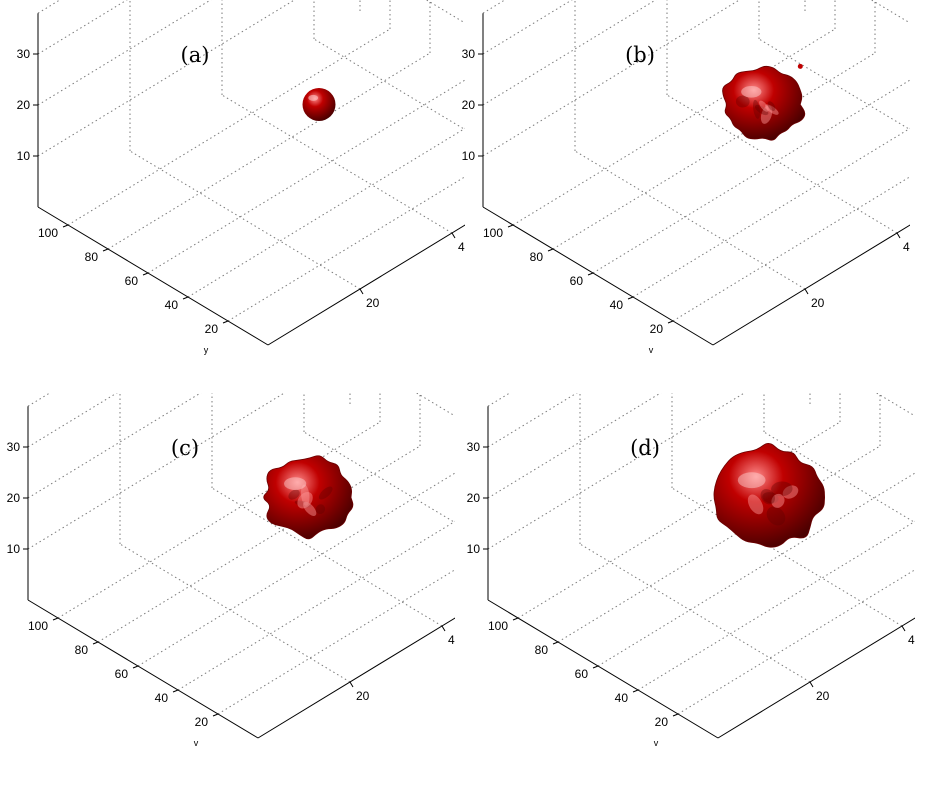  Describe the element at coordinates (366, 285) in the screenshot. I see `x-axis-line` at that location.